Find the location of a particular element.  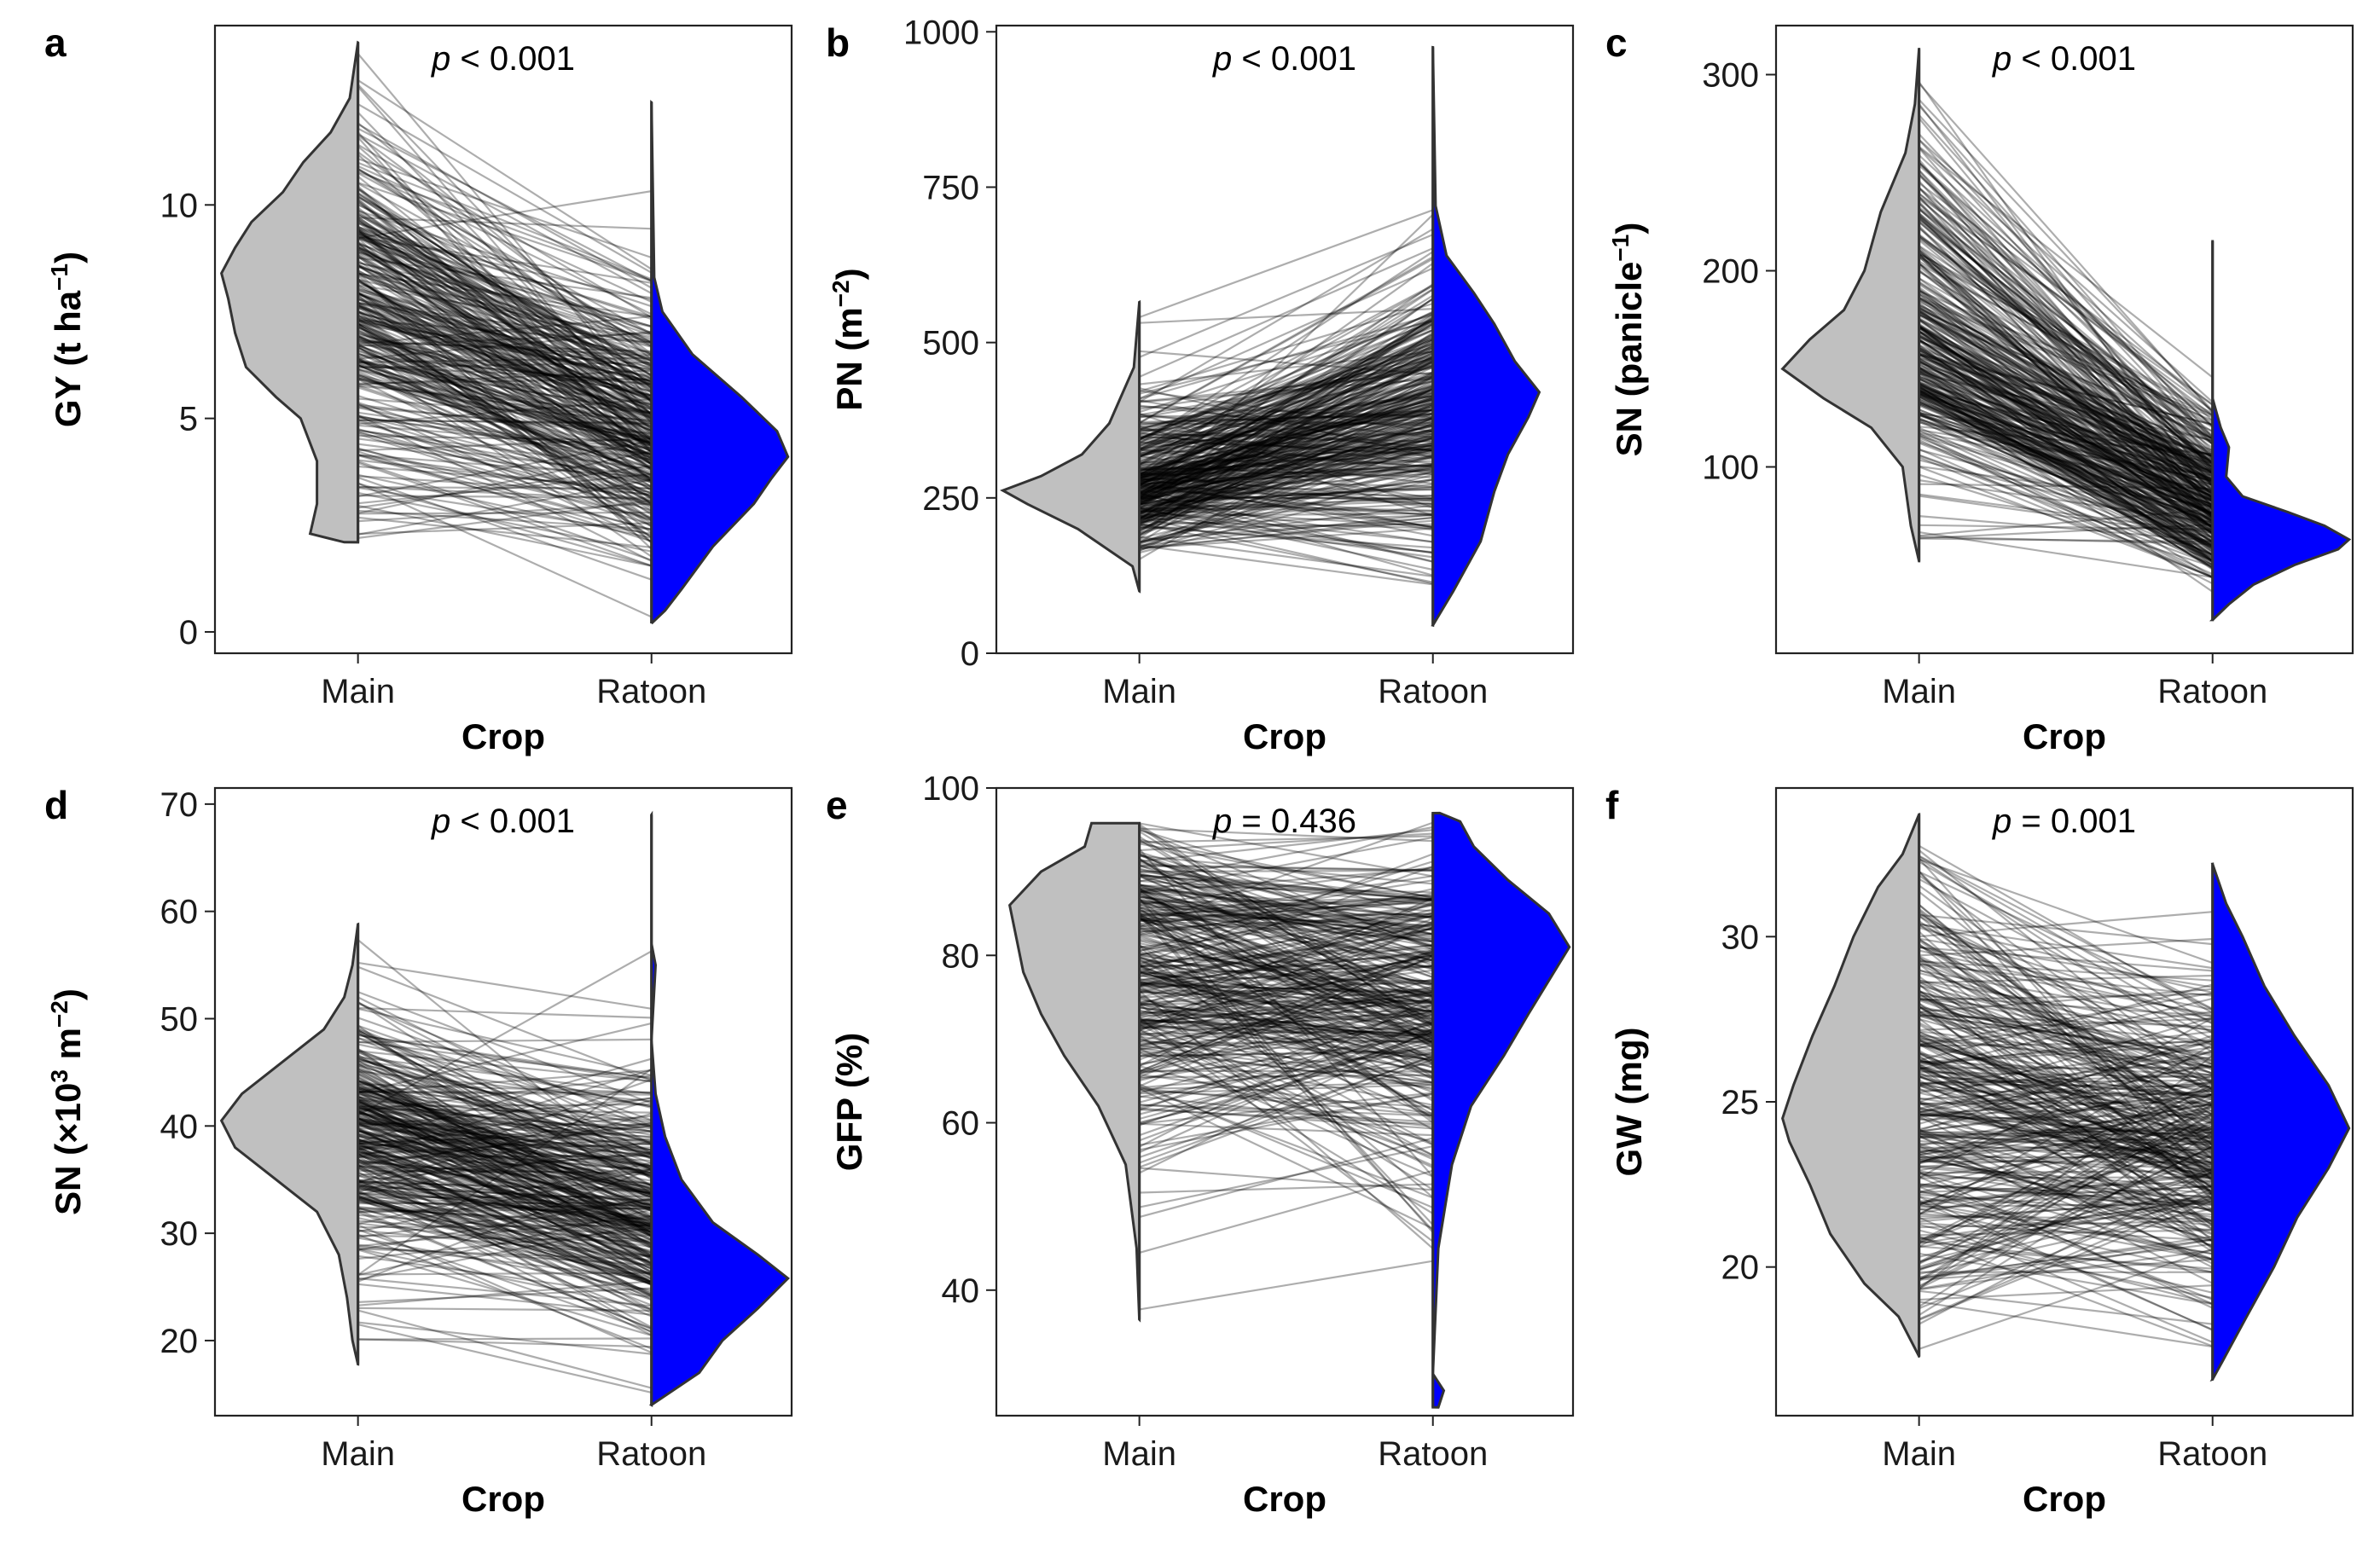

y-tick-label: 80 is located at coordinates (961, 956).